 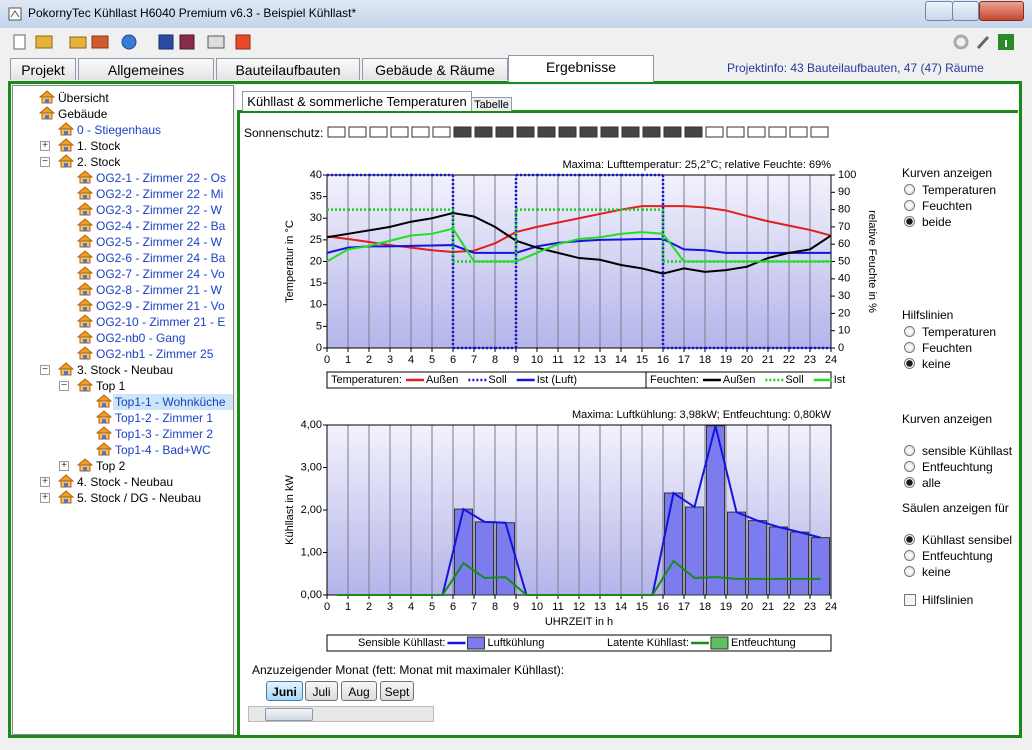 I want to click on tab: Gebäude & Räume, so click(x=435, y=69).